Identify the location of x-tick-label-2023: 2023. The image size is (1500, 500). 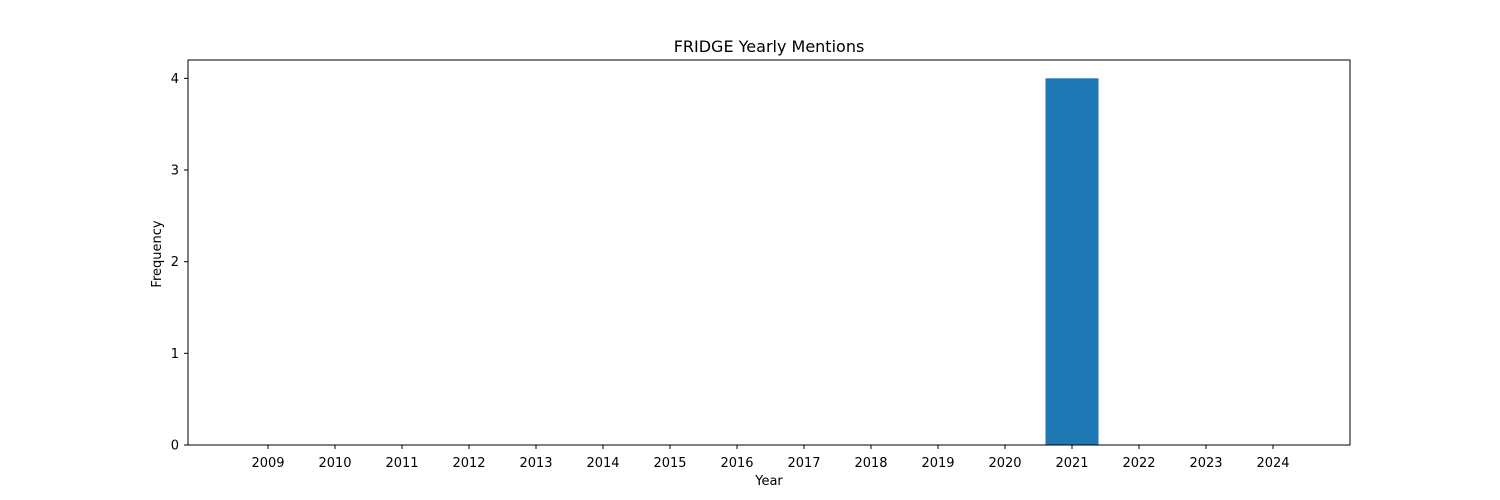
(1205, 463).